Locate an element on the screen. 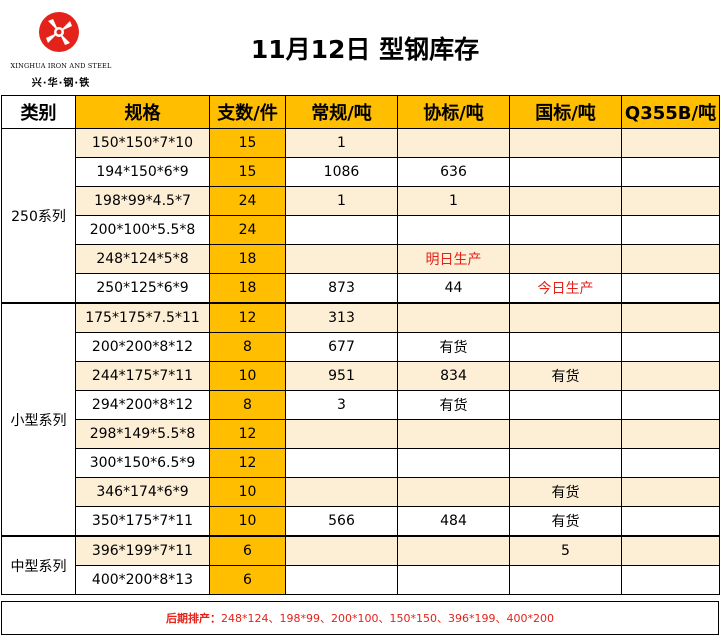  assoc-cell: 636 is located at coordinates (453, 172).